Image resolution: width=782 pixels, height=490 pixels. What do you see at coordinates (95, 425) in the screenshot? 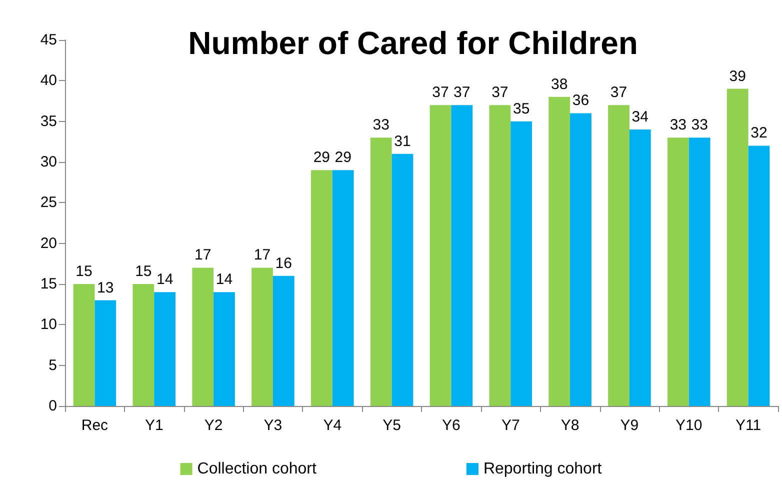
I see `x-tick-label: Rec` at bounding box center [95, 425].